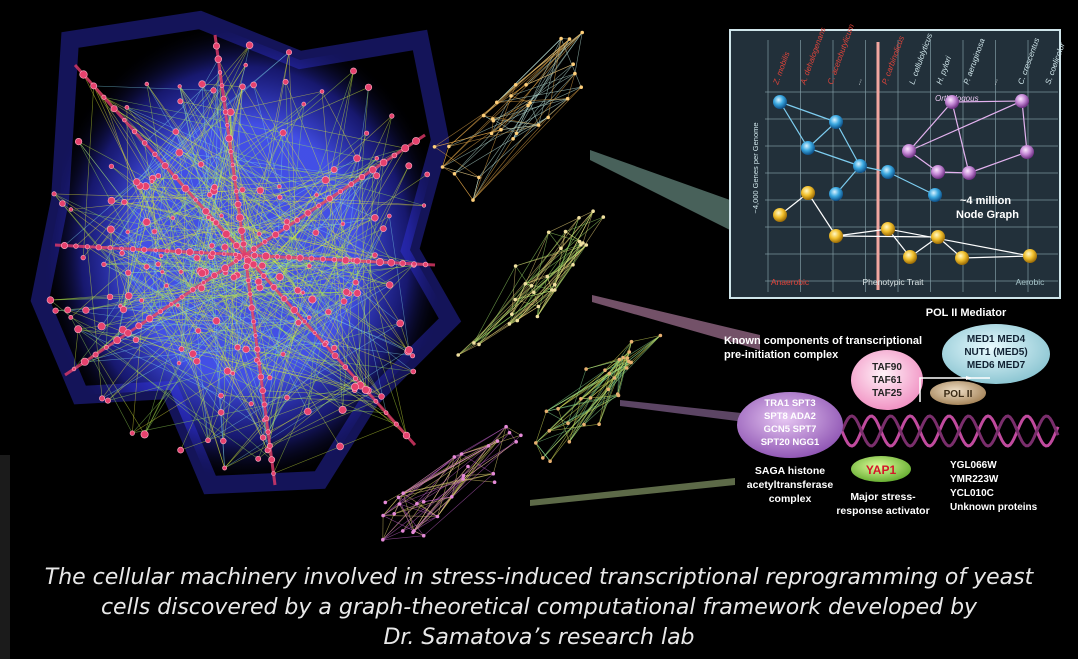 The width and height of the screenshot is (1078, 659). Describe the element at coordinates (965, 126) in the screenshot. I see `ortholog-edge` at that location.